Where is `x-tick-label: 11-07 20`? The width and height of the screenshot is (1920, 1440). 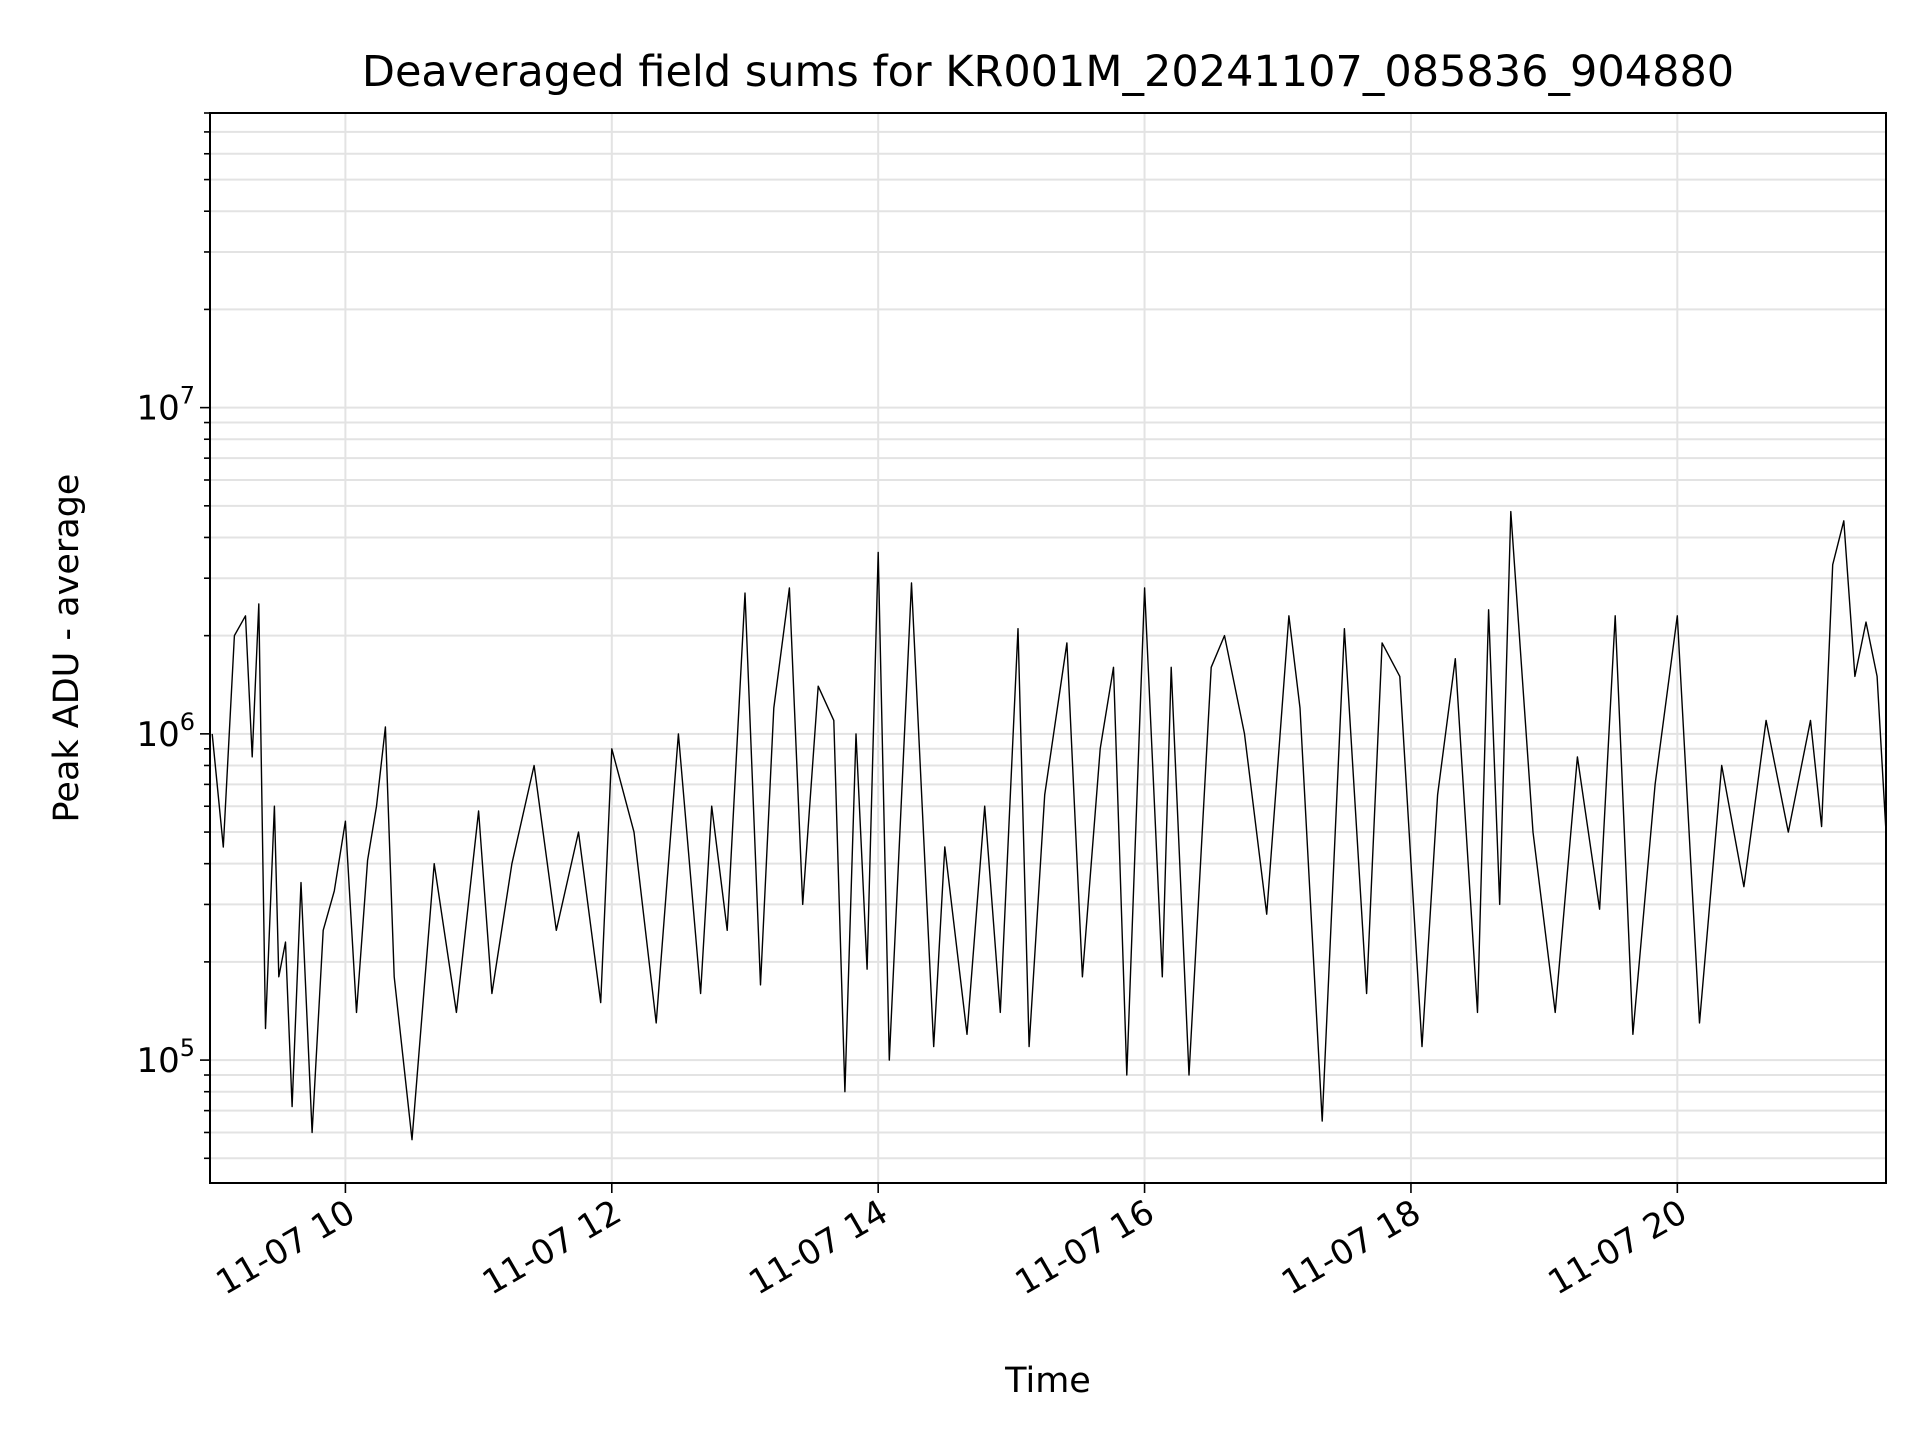
x-tick-label: 11-07 20 is located at coordinates (1617, 1247).